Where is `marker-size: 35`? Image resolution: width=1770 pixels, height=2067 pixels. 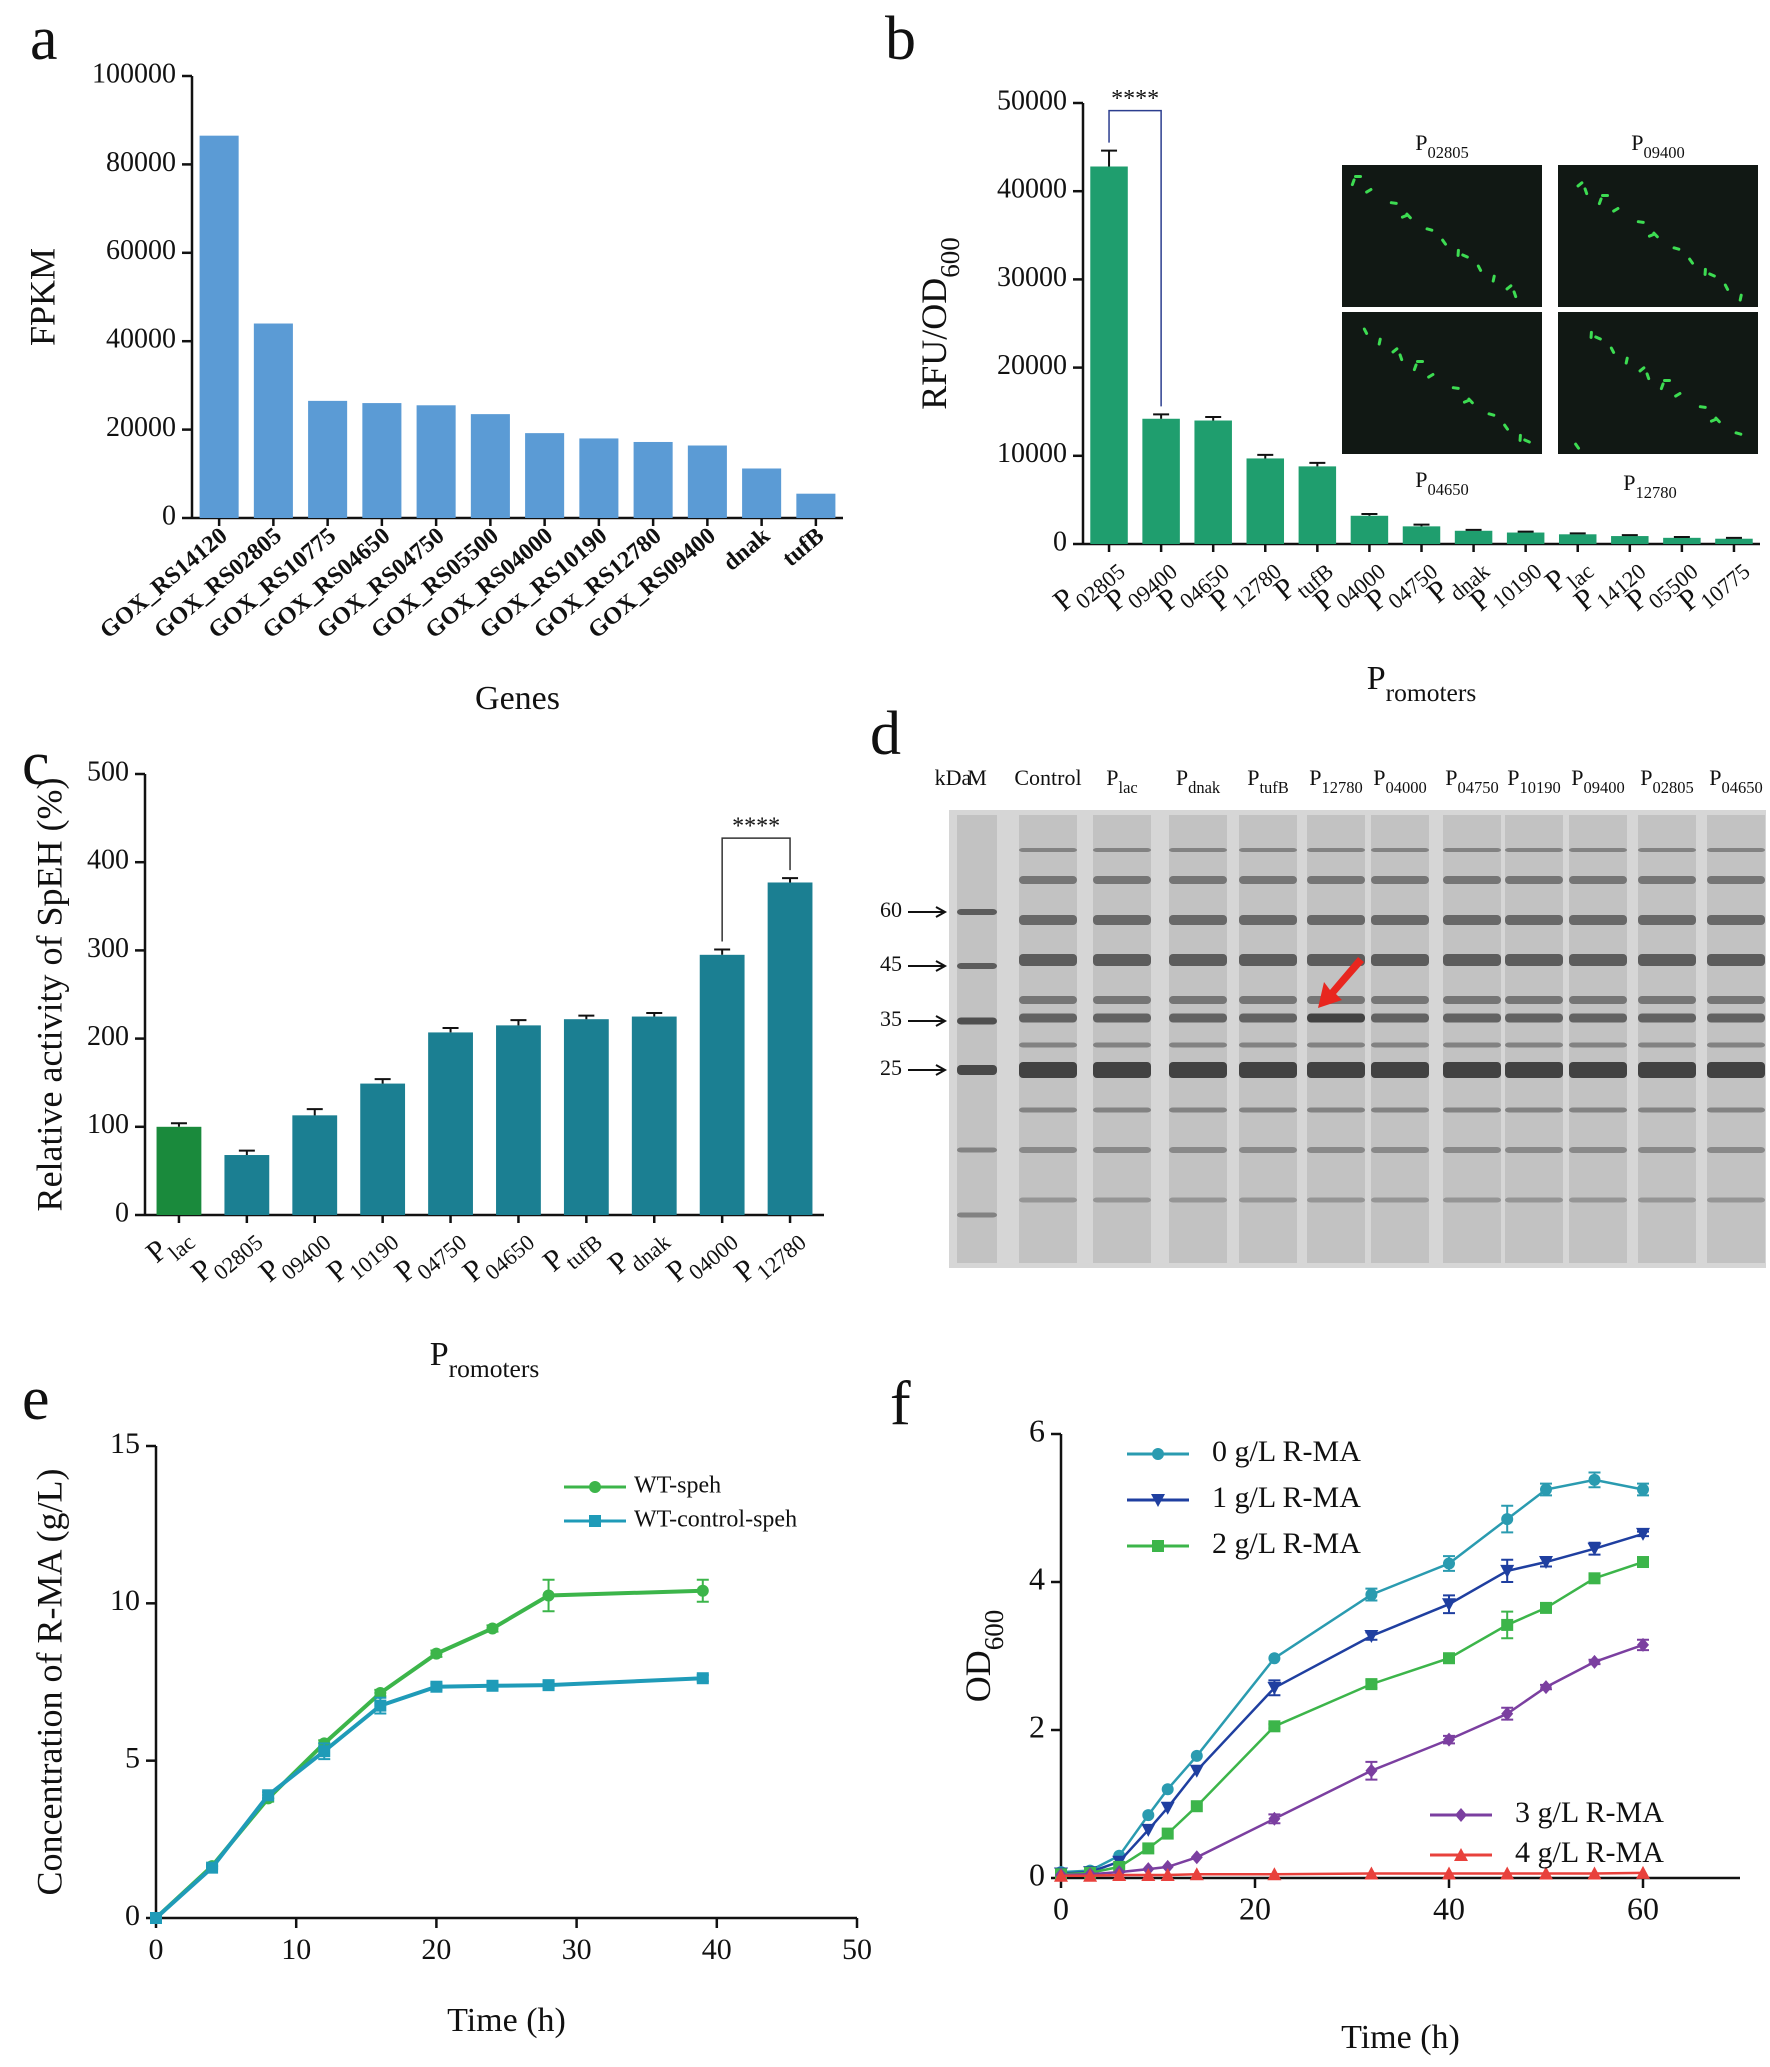
marker-size: 35 is located at coordinates (891, 1018).